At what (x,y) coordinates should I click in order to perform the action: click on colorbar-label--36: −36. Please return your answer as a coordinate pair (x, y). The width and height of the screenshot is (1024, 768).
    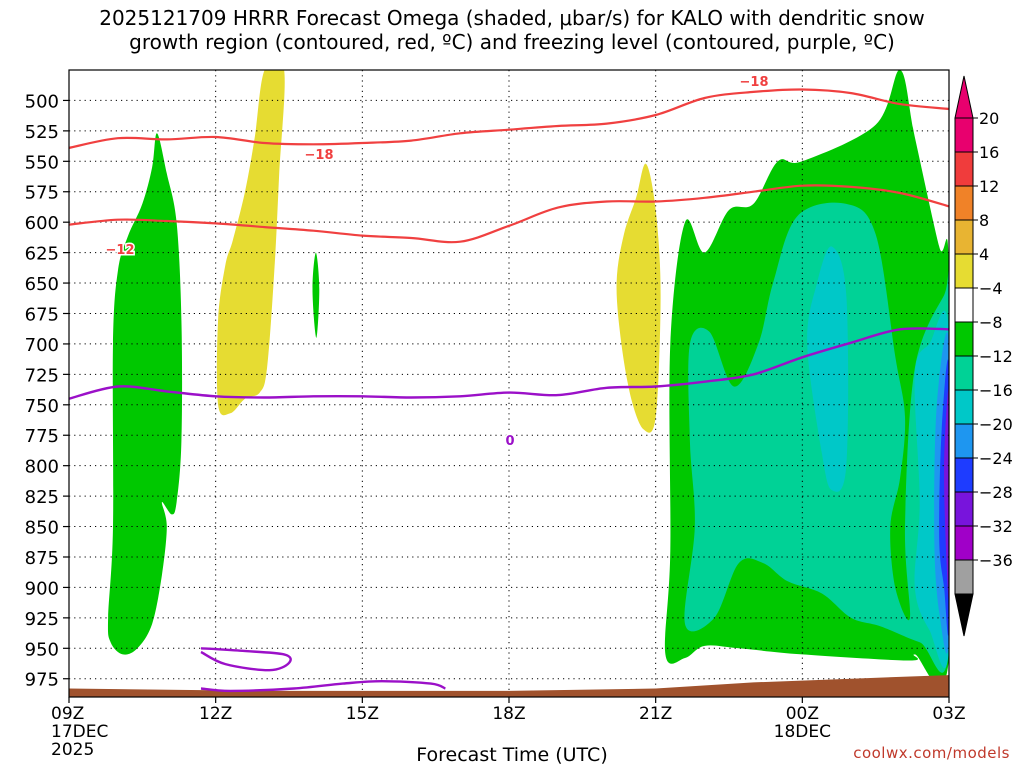
    Looking at the image, I should click on (996, 560).